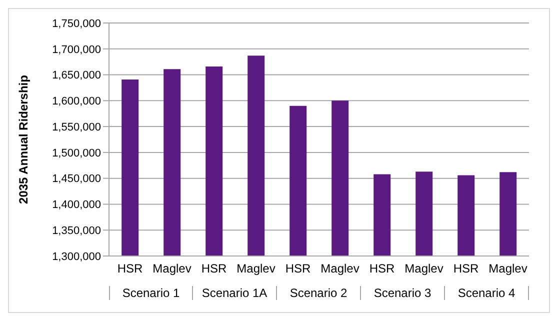  I want to click on y-tick-label: 1,750,000, so click(76, 24).